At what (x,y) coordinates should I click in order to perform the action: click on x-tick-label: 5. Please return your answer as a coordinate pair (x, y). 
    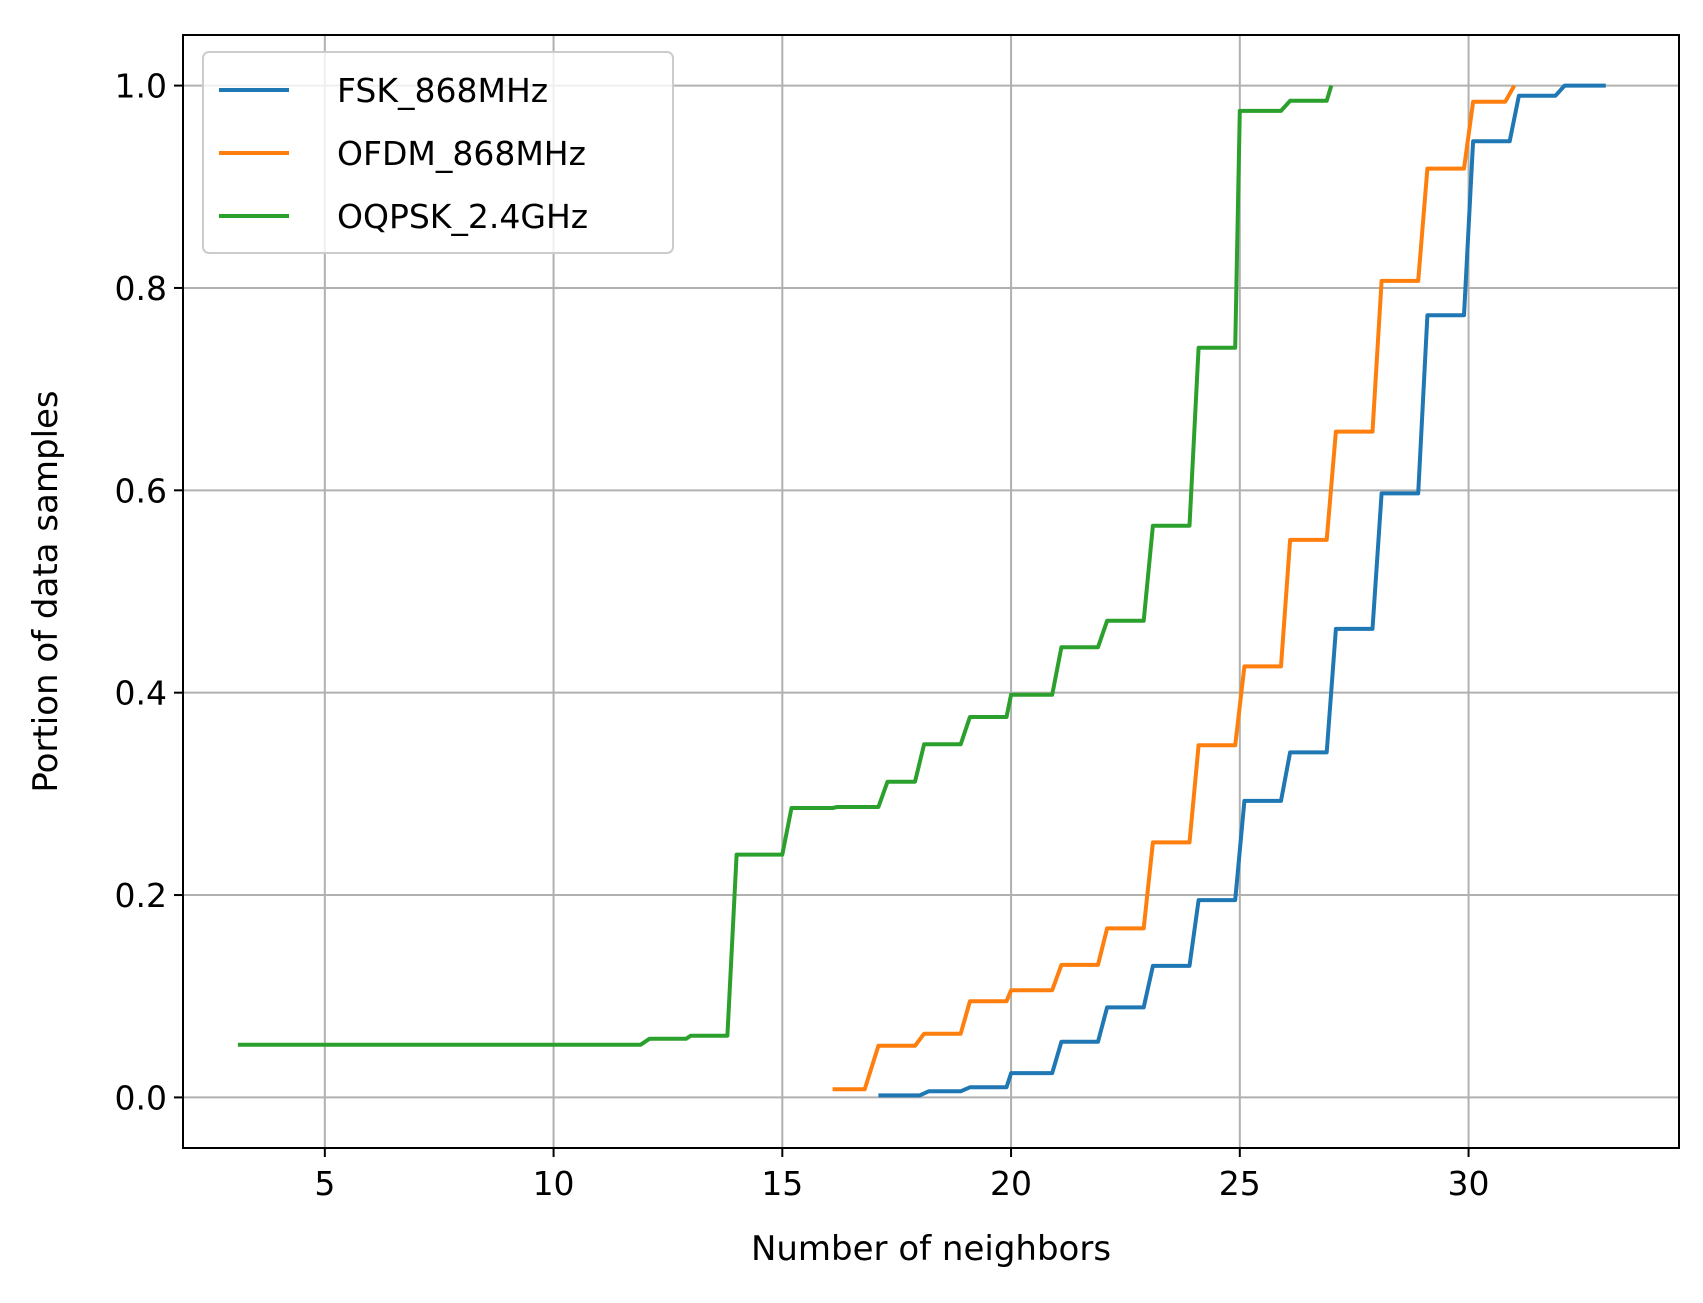
    Looking at the image, I should click on (324, 1183).